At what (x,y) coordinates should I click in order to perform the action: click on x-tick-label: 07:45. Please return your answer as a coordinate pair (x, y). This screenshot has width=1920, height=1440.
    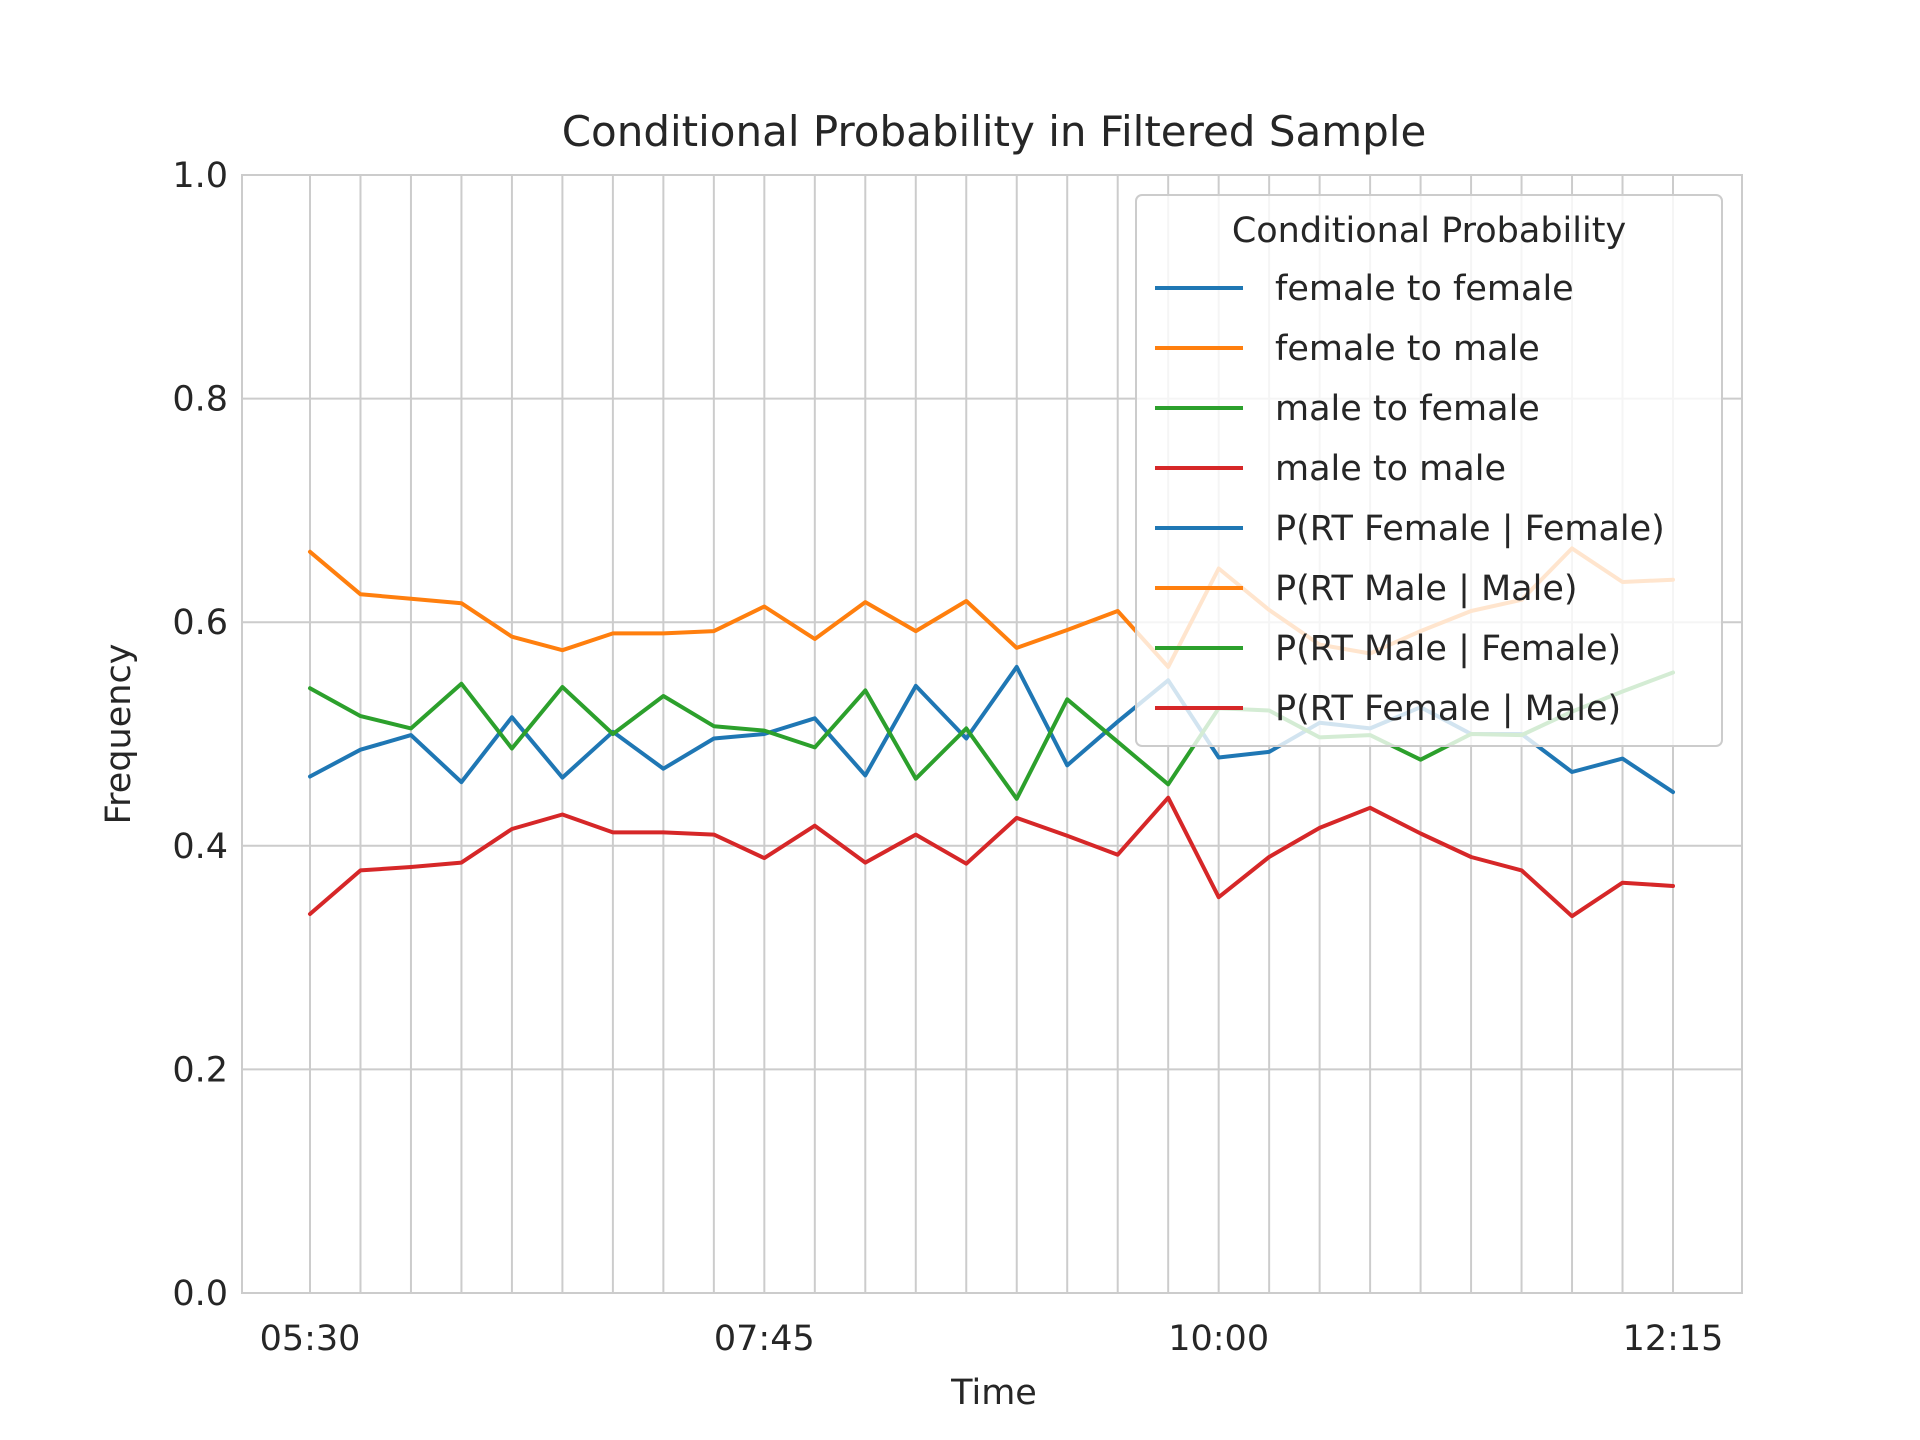
    Looking at the image, I should click on (764, 1339).